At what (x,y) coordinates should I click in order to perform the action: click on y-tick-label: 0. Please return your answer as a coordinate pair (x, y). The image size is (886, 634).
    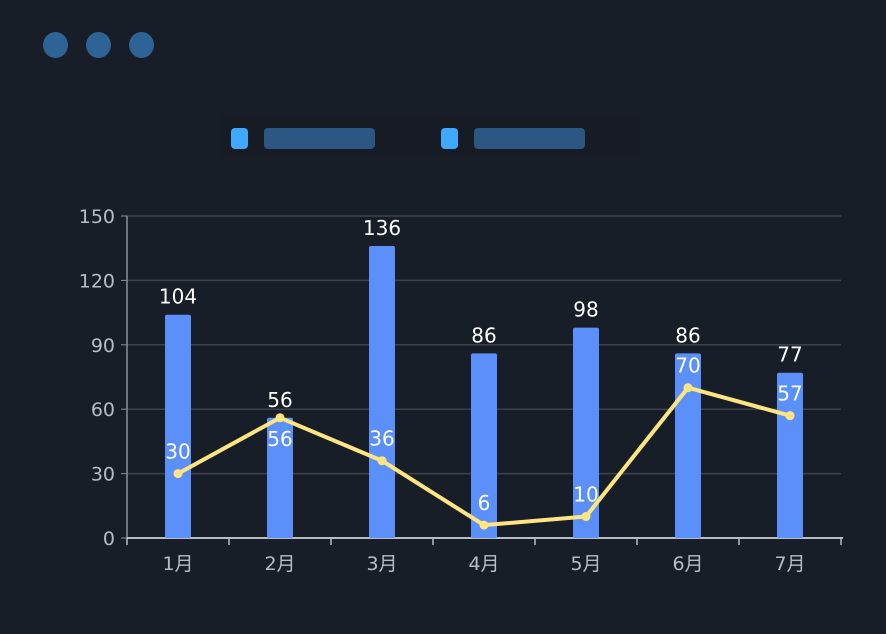
    Looking at the image, I should click on (109, 539).